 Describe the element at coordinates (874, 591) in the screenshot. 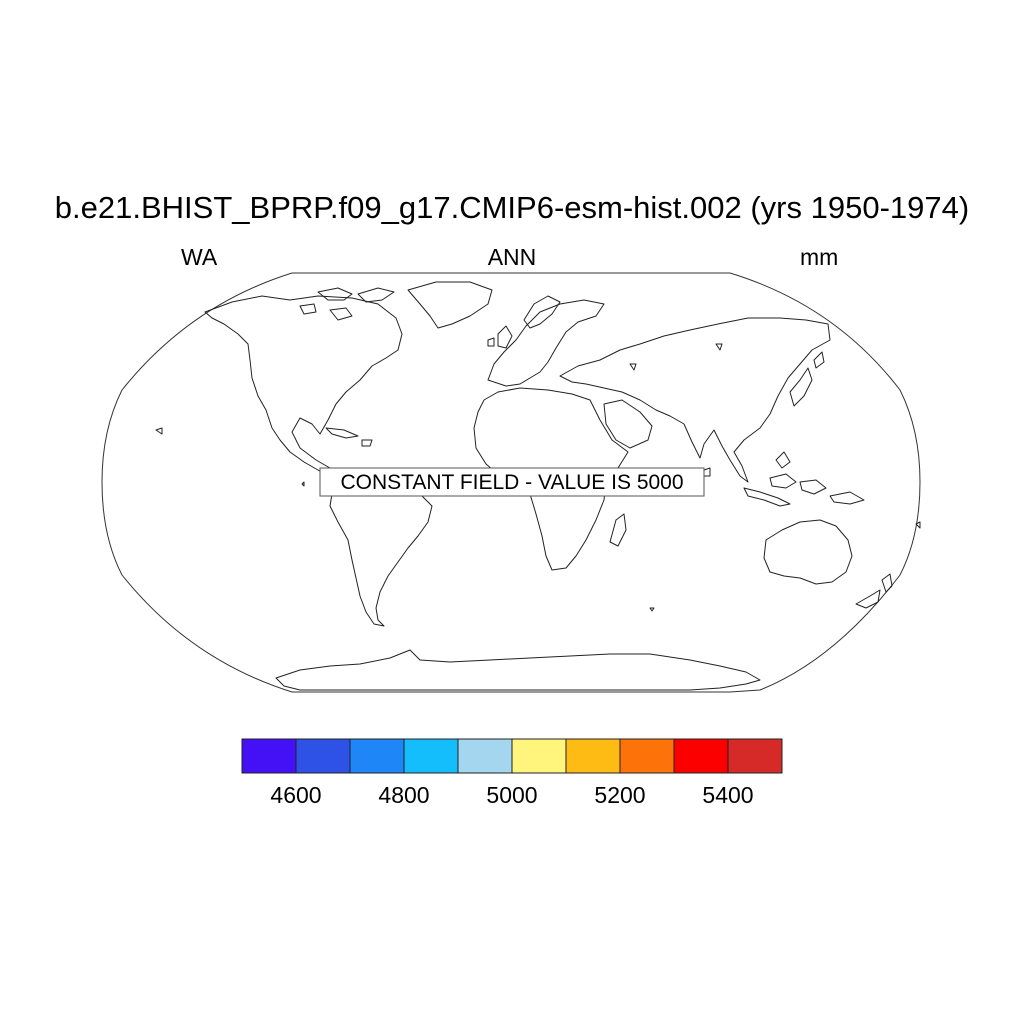

I see `coastline-new-zealand` at that location.